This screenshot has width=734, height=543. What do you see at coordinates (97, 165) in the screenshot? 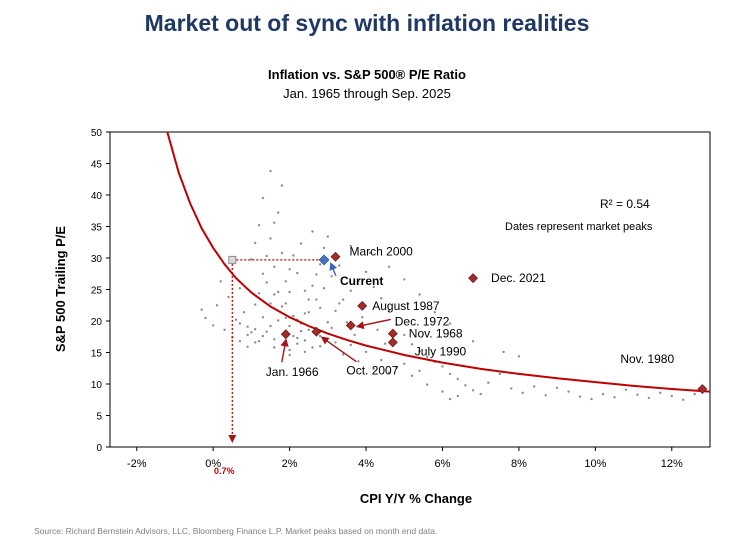
I see `y-tick-label: 45` at bounding box center [97, 165].